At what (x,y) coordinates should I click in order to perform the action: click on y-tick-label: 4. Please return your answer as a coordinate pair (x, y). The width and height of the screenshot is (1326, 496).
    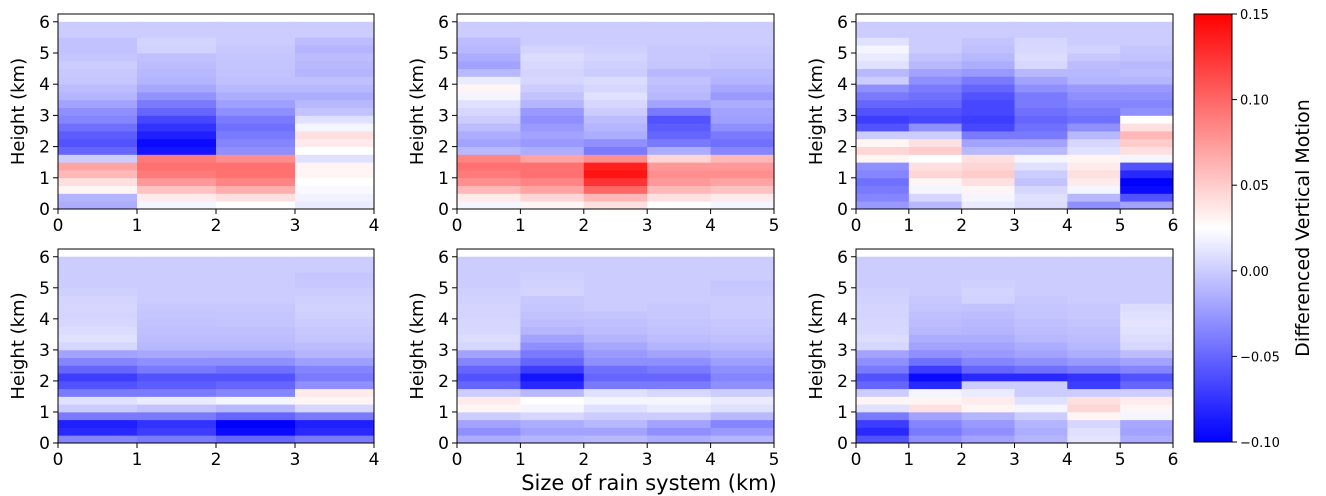
    Looking at the image, I should click on (443, 320).